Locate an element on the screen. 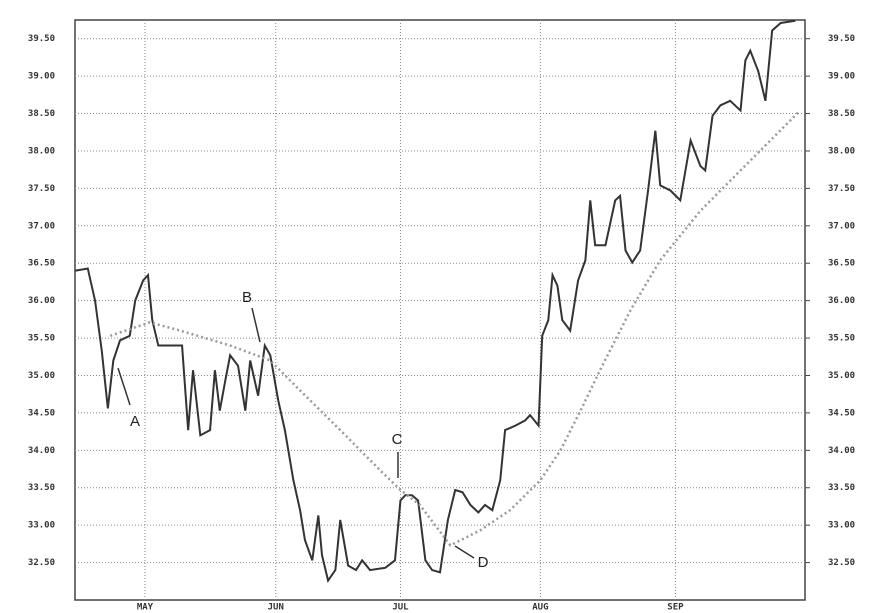  y-tick-label: 37.50 is located at coordinates (41, 189).